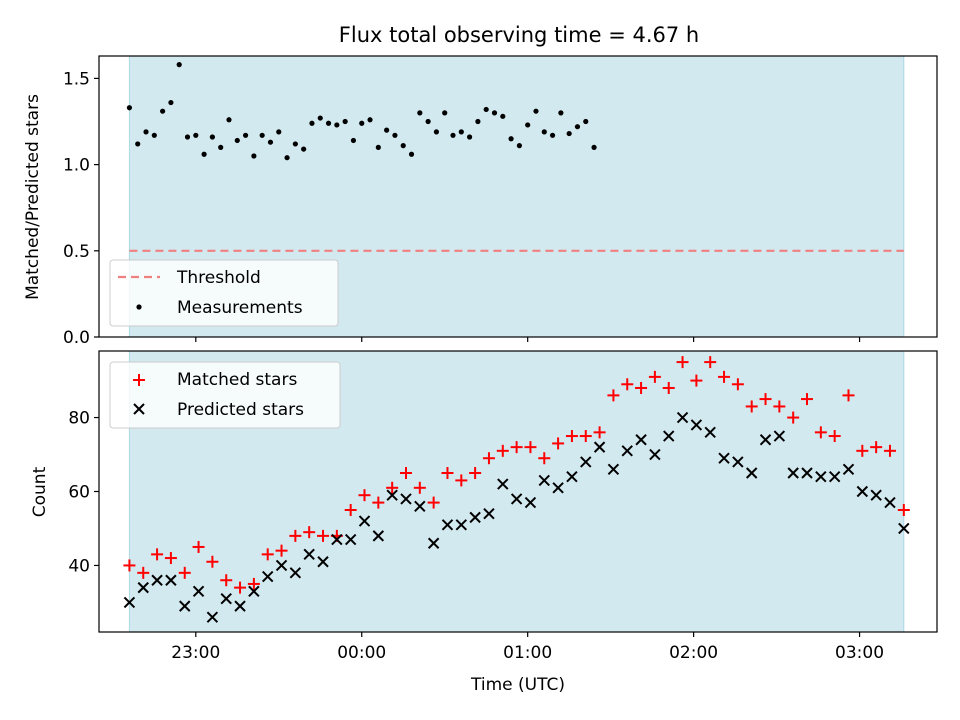 The image size is (960, 720). What do you see at coordinates (240, 308) in the screenshot?
I see `legend-measurements-label: Measurements` at bounding box center [240, 308].